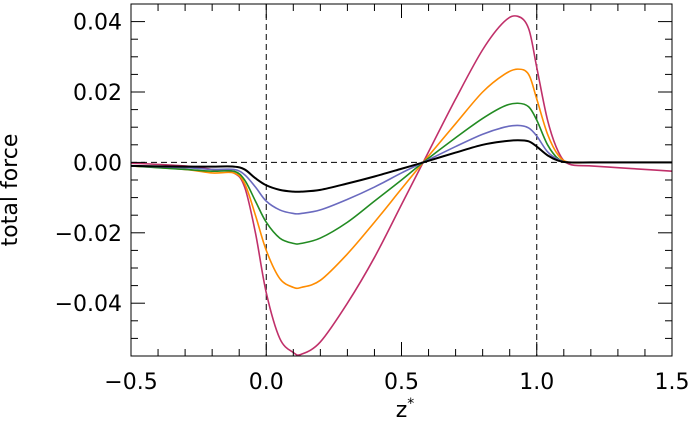 This screenshot has height=429, width=692. Describe the element at coordinates (97, 163) in the screenshot. I see `y-tick-label-2: 0.00` at that location.